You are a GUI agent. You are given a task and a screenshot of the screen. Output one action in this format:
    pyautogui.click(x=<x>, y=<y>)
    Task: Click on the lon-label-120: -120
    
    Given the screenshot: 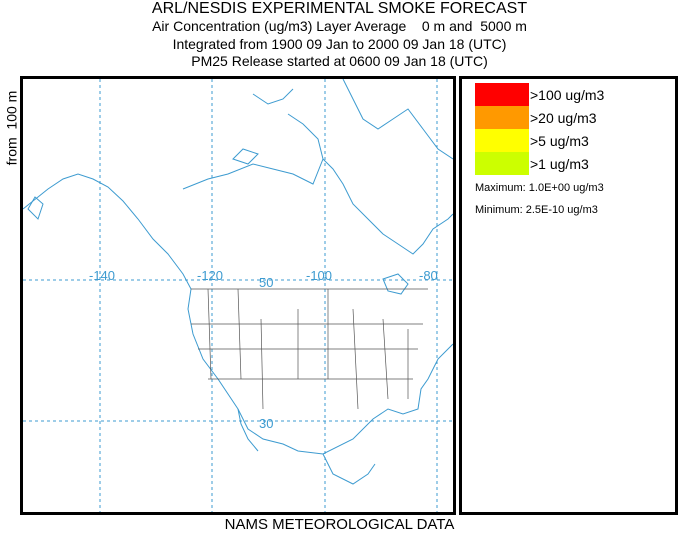 What is the action you would take?
    pyautogui.click(x=210, y=275)
    